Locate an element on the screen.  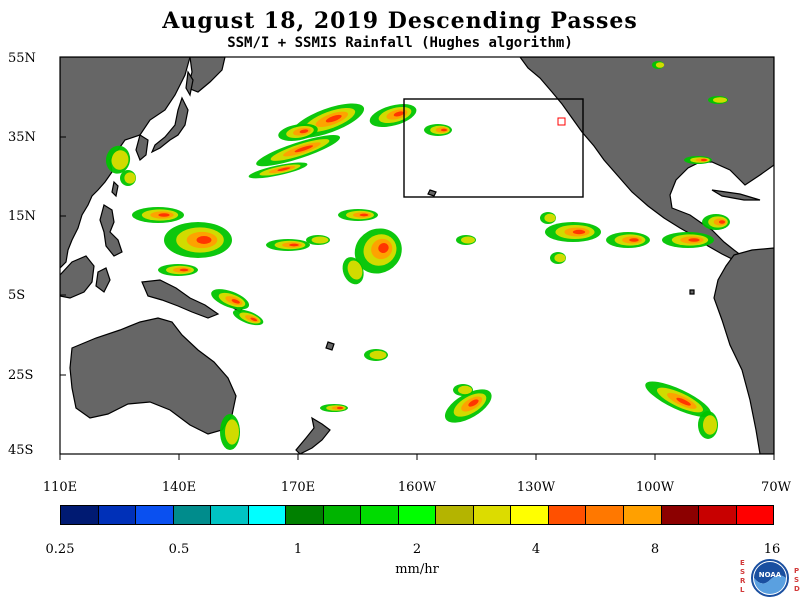
colorbar-label-8: 8 is located at coordinates (655, 549).